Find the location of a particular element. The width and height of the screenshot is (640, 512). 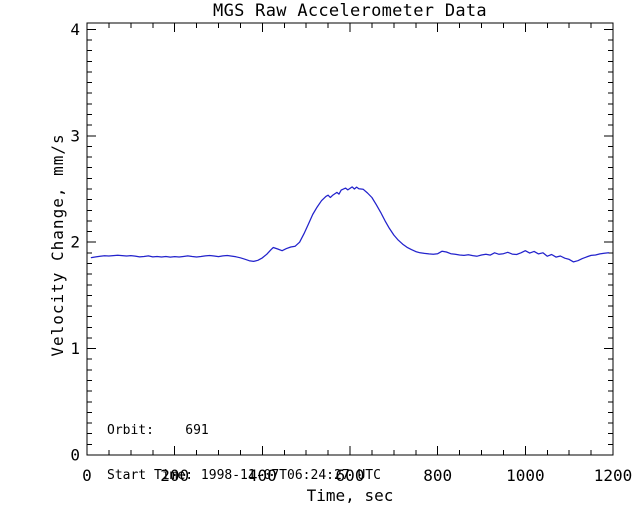

y-tick-label: 1 is located at coordinates (75, 348).